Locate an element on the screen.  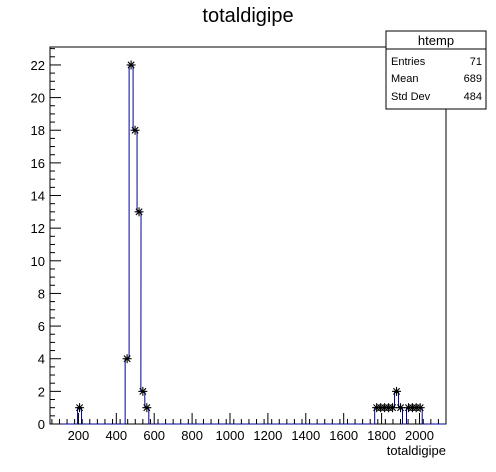
stats-entries-value: 71 is located at coordinates (476, 62).